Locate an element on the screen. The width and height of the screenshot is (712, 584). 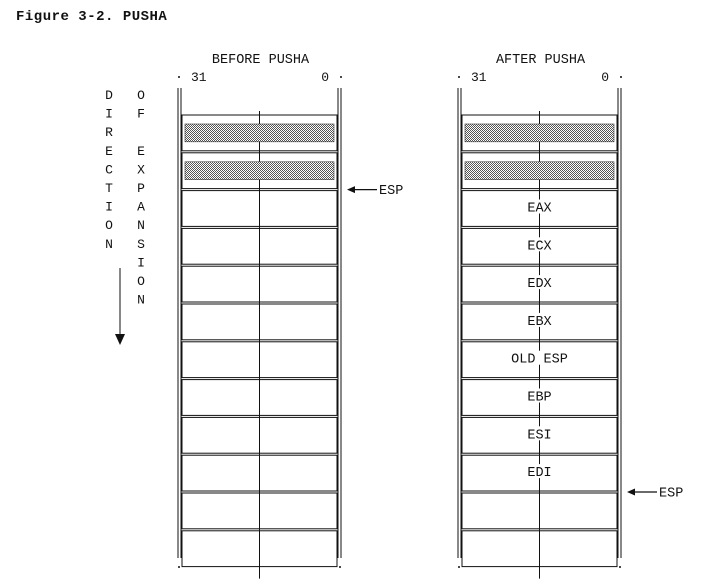
stack-heading: BEFORE PUSHA is located at coordinates (261, 60).